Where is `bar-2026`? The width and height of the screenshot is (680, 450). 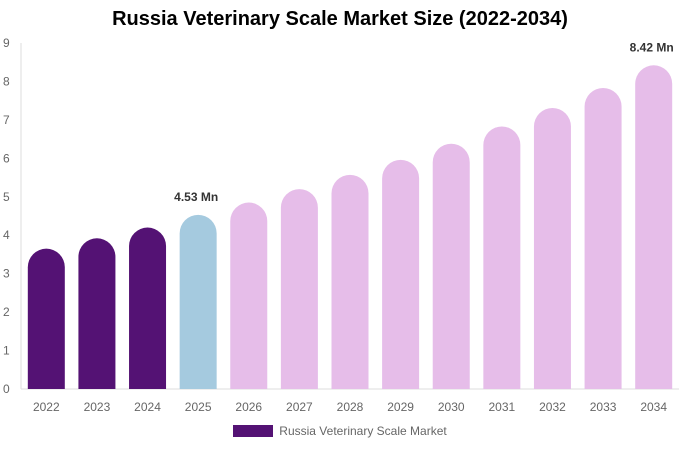
bar-2026 is located at coordinates (249, 295).